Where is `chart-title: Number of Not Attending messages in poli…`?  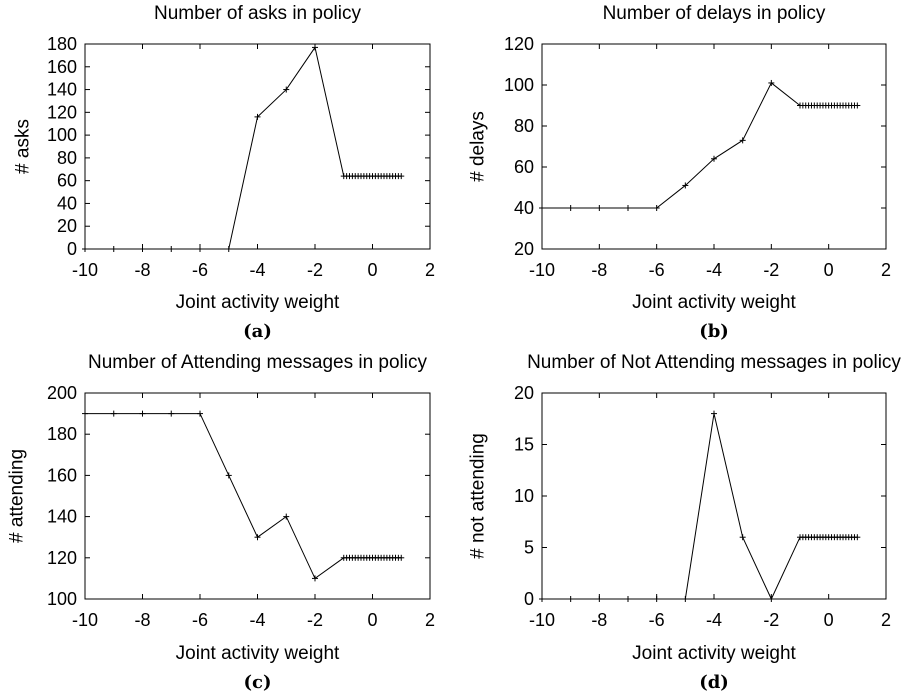
chart-title: Number of Not Attending messages in poli… is located at coordinates (714, 362).